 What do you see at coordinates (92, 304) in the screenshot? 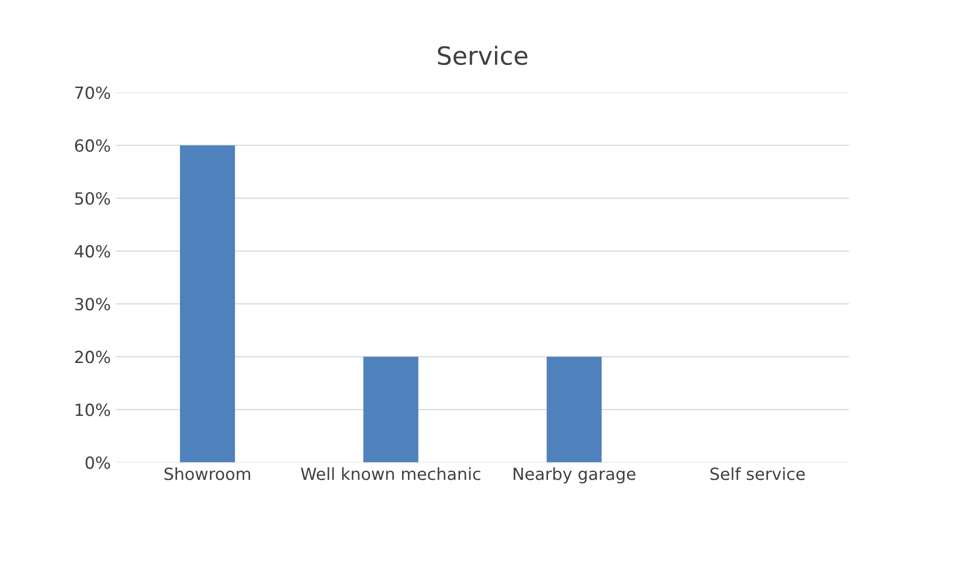
I see `y-tick-label: 30%` at bounding box center [92, 304].